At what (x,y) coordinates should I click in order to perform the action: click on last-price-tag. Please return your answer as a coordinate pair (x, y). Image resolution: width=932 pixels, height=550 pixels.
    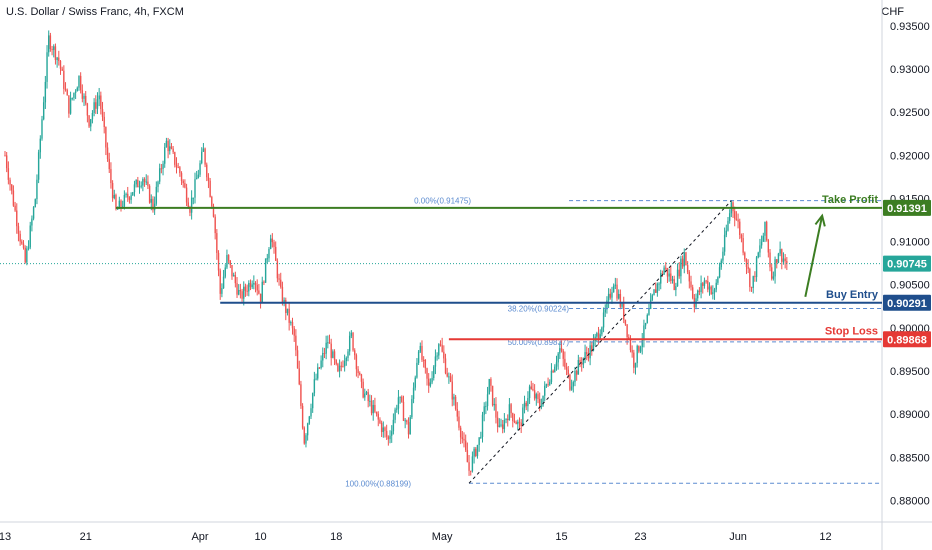
    Looking at the image, I should click on (907, 263).